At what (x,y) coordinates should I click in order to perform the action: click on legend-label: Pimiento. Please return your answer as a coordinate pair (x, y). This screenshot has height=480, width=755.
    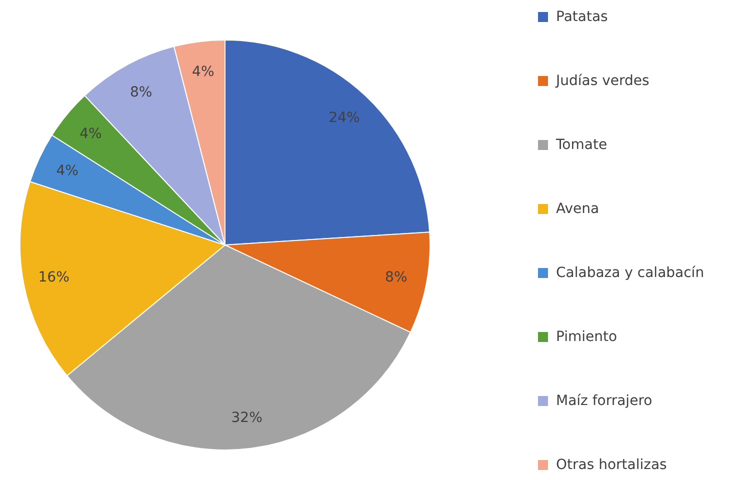
    Looking at the image, I should click on (587, 336).